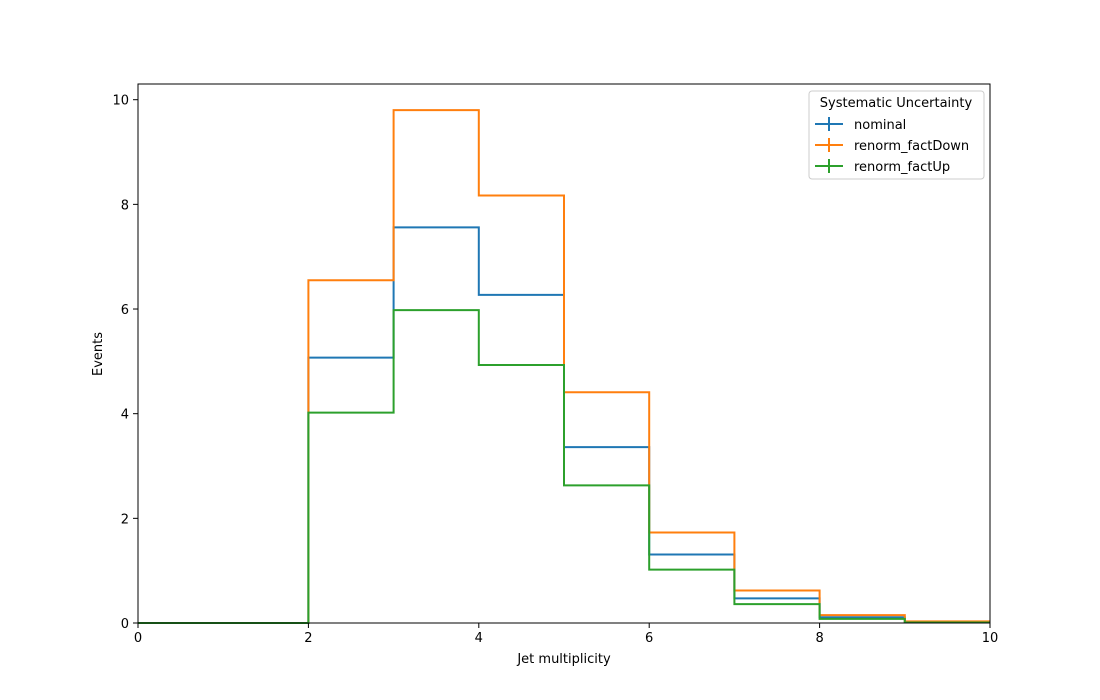 Image resolution: width=1100 pixels, height=700 pixels. I want to click on x-axis-label: Jet multiplicity, so click(563, 659).